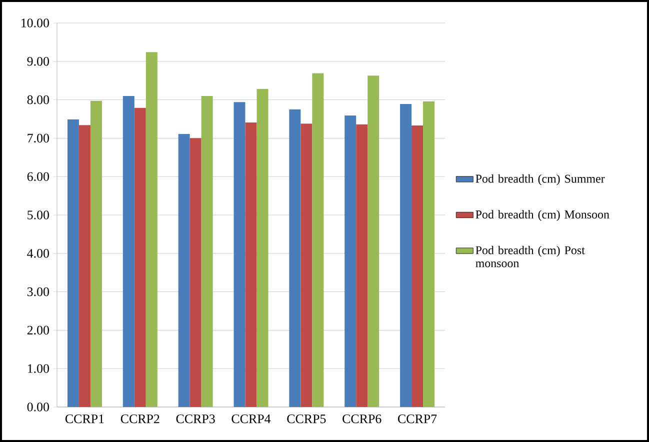 The image size is (649, 442). Describe the element at coordinates (140, 419) in the screenshot. I see `x-tick-label: CCRP2` at that location.